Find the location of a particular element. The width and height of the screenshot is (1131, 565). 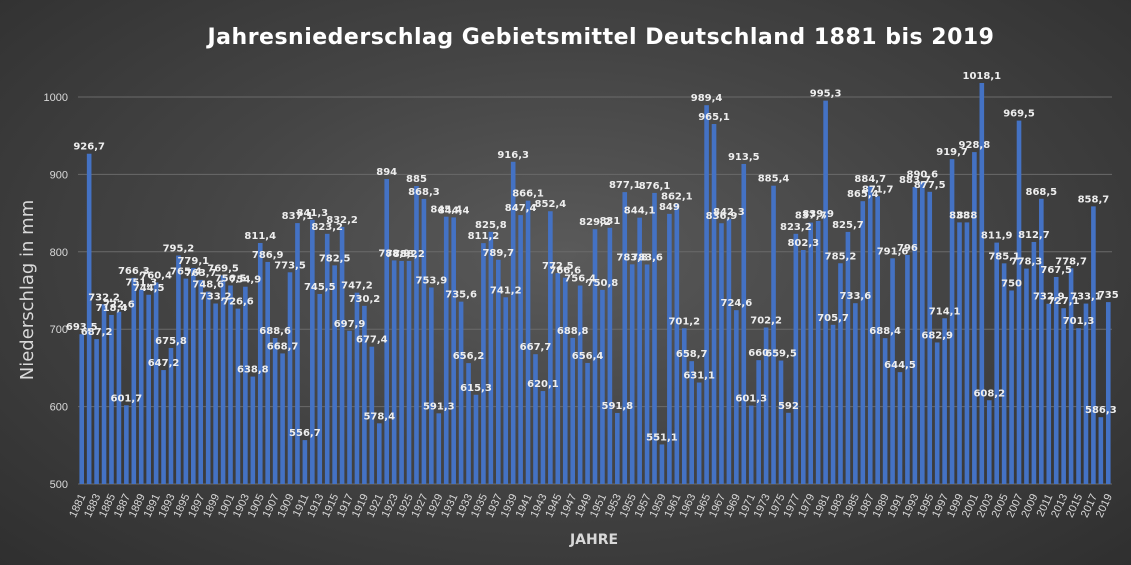

bar-2013 is located at coordinates (1063, 396).